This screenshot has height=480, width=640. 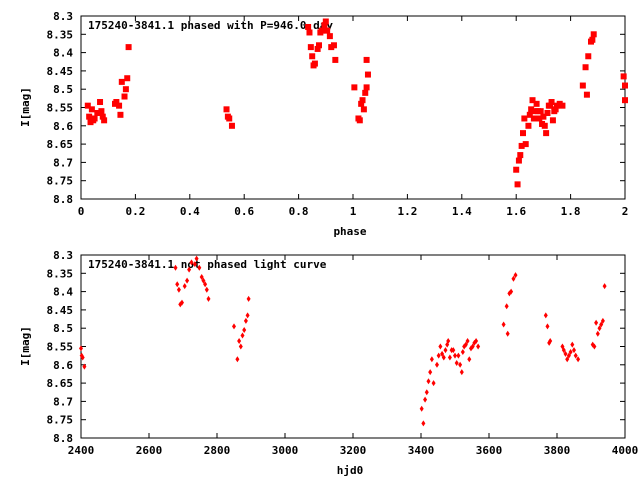 What do you see at coordinates (63, 401) in the screenshot?
I see `raw-y-tick-label: 8.7` at bounding box center [63, 401].